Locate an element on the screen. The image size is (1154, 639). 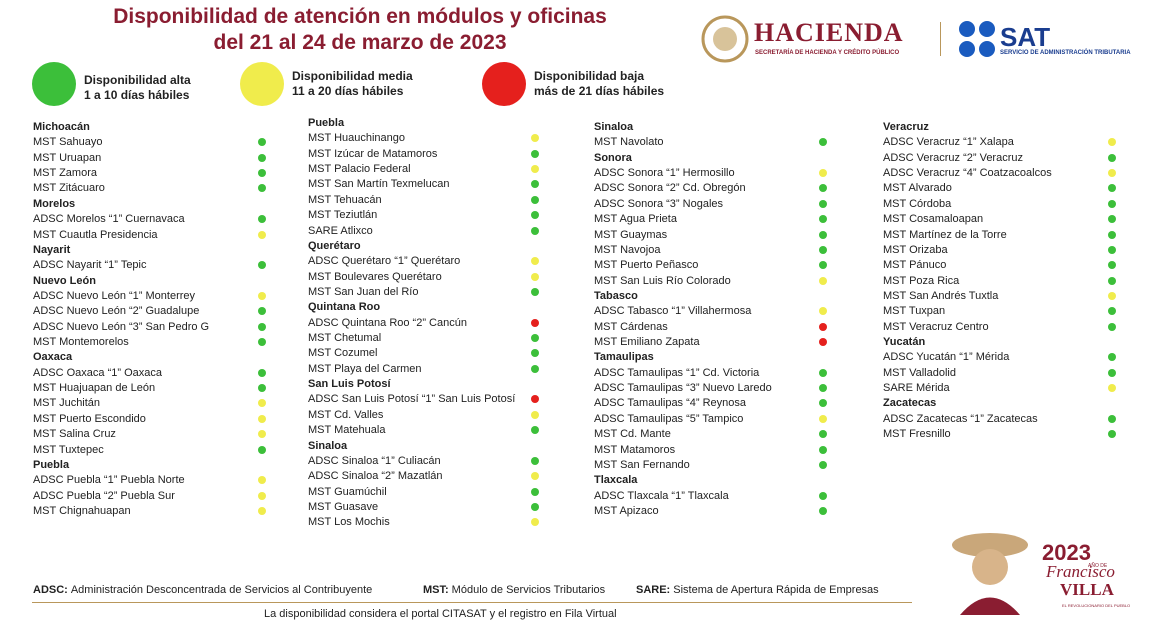
office-name: MST Puerto Peñasco is located at coordinates (646, 265).